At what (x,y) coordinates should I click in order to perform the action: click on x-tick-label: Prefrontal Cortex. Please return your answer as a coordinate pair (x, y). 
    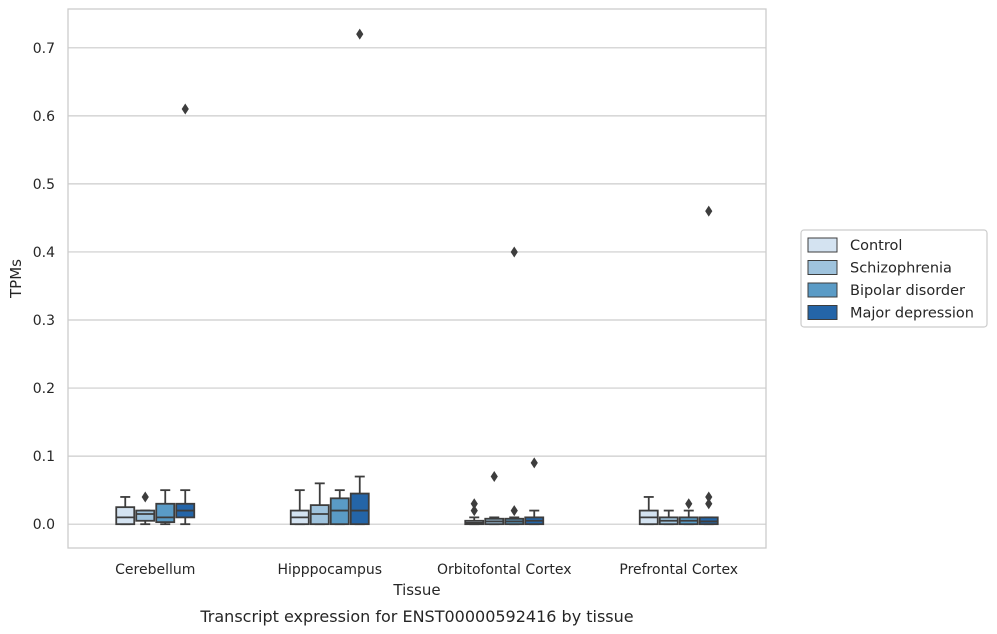
    Looking at the image, I should click on (678, 570).